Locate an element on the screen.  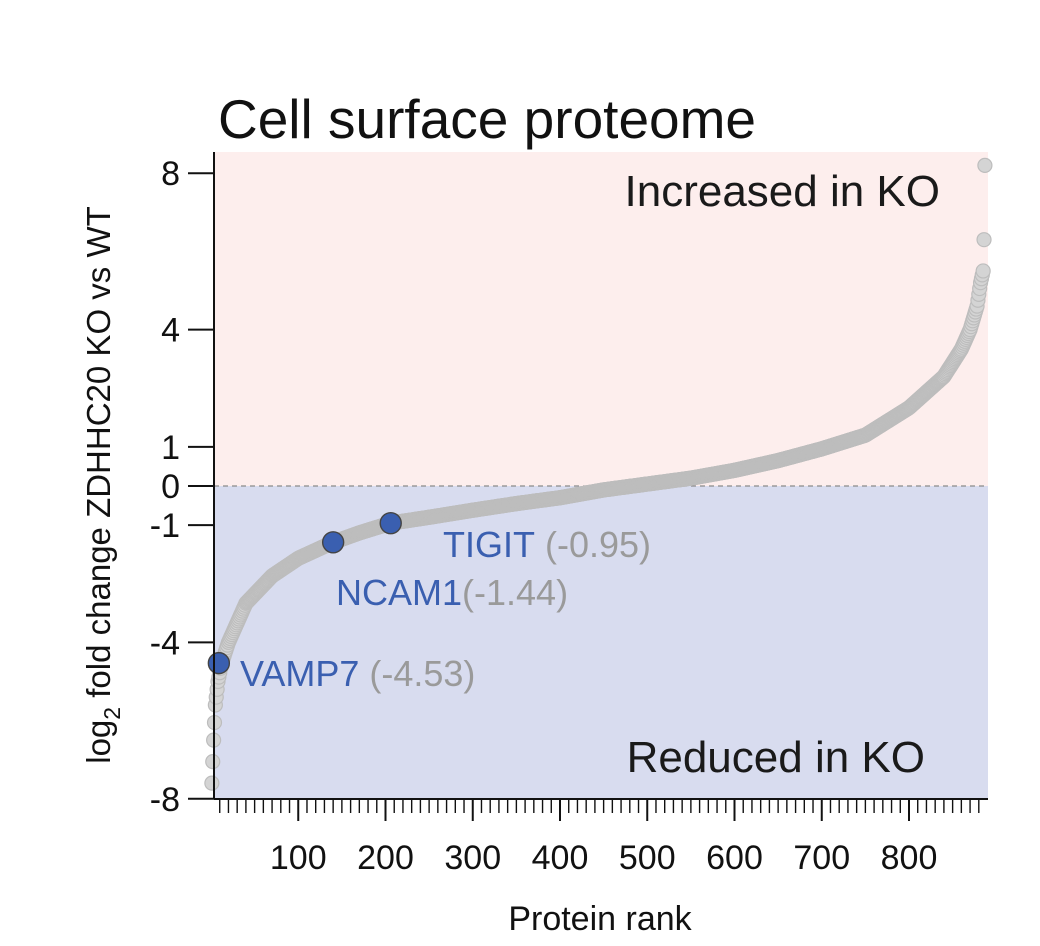
y-tick-label: -4 is located at coordinates (165, 643).